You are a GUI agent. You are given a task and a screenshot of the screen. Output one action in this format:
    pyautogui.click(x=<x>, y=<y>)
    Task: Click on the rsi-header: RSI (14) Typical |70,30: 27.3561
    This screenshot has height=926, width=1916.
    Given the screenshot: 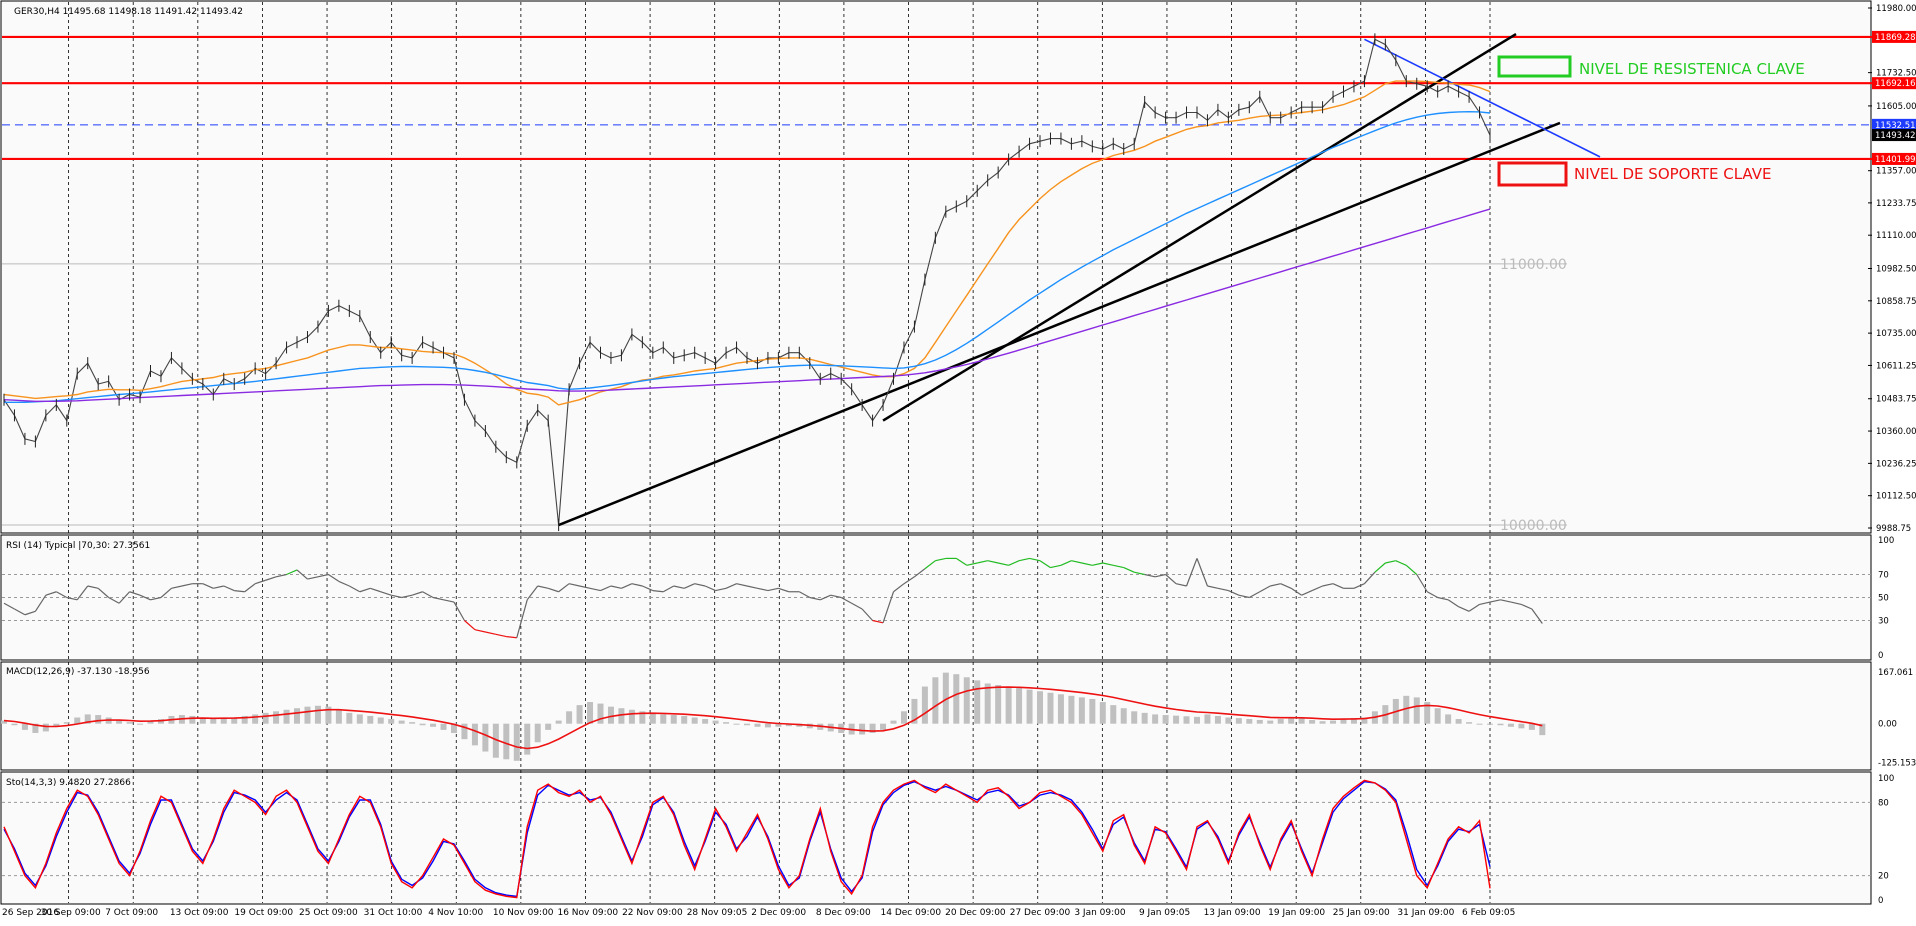 What is the action you would take?
    pyautogui.click(x=78, y=546)
    